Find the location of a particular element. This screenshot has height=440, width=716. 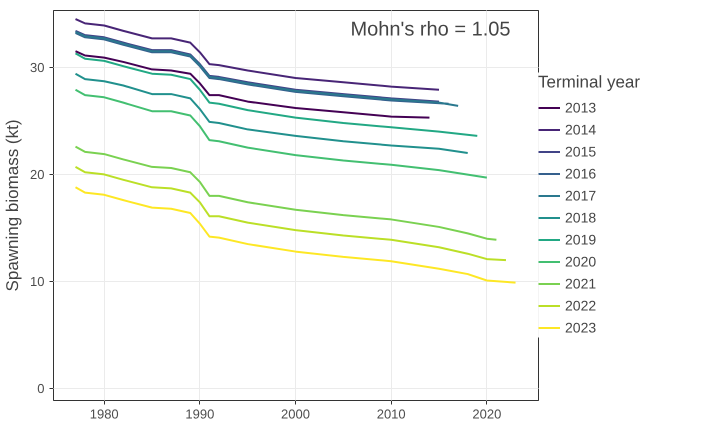

y-tick-label: 10 is located at coordinates (37, 282).